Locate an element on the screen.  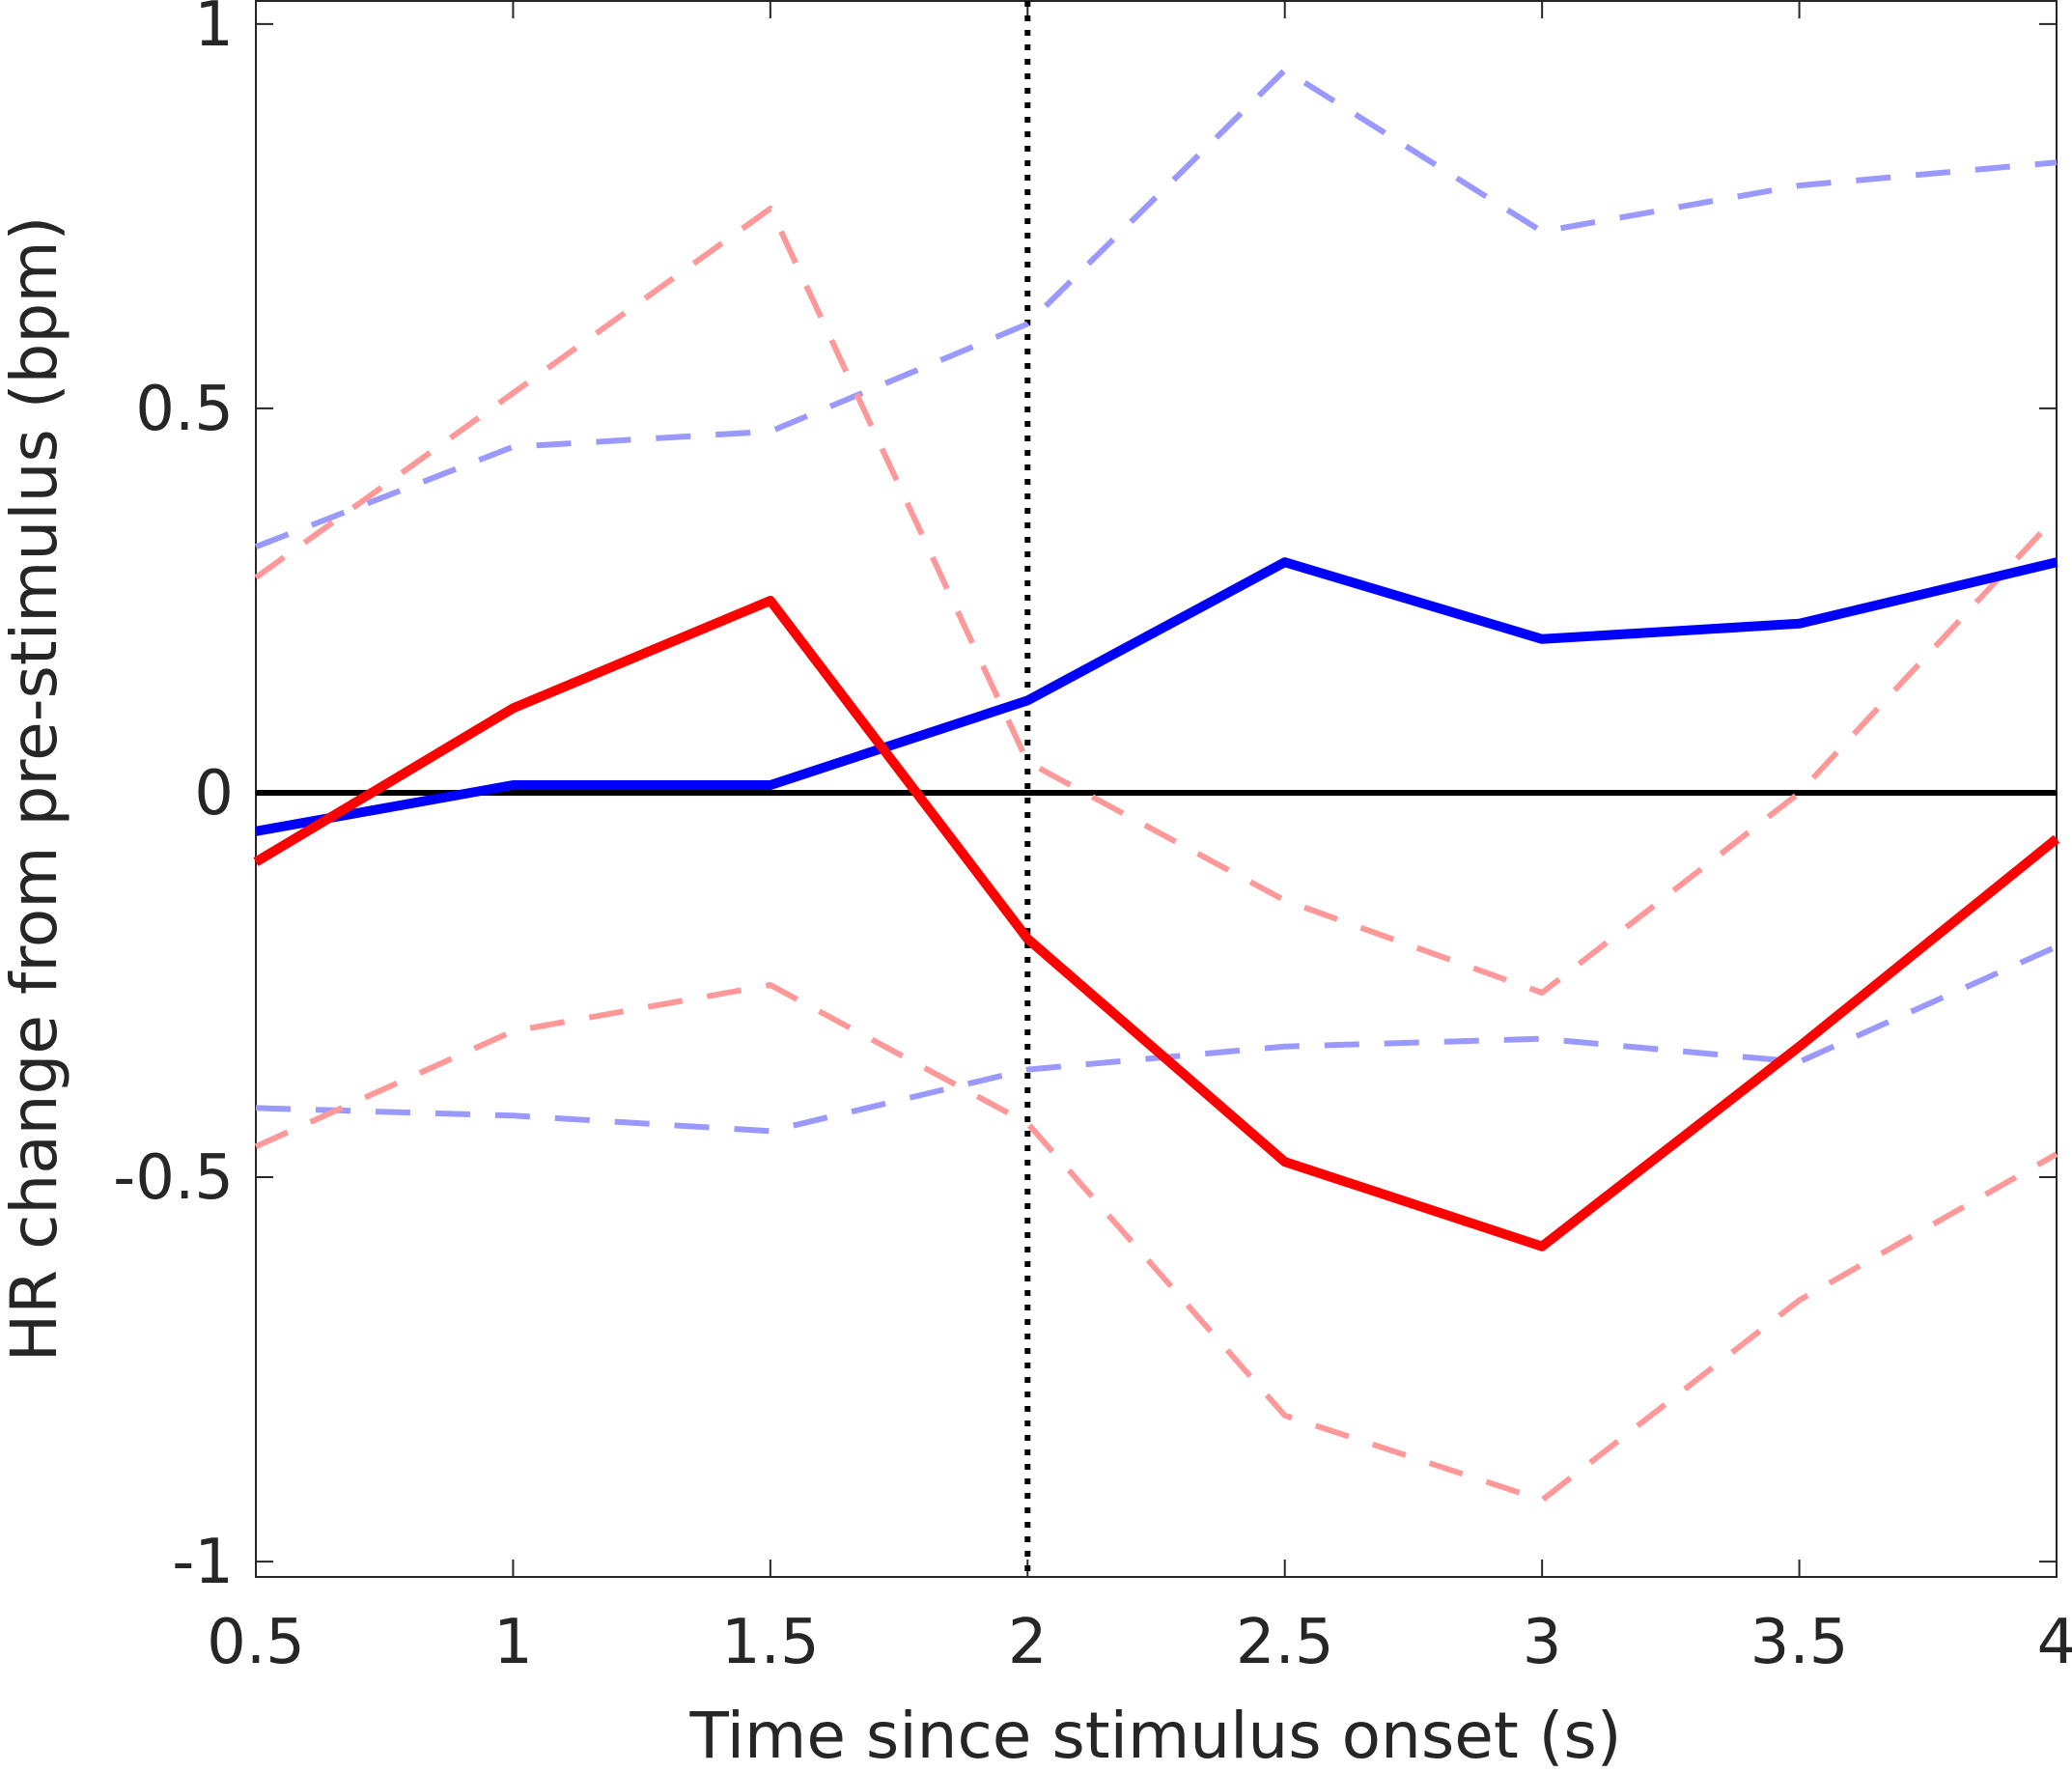
x-axis-label: Time since stimulus onset (s) is located at coordinates (1154, 1736).